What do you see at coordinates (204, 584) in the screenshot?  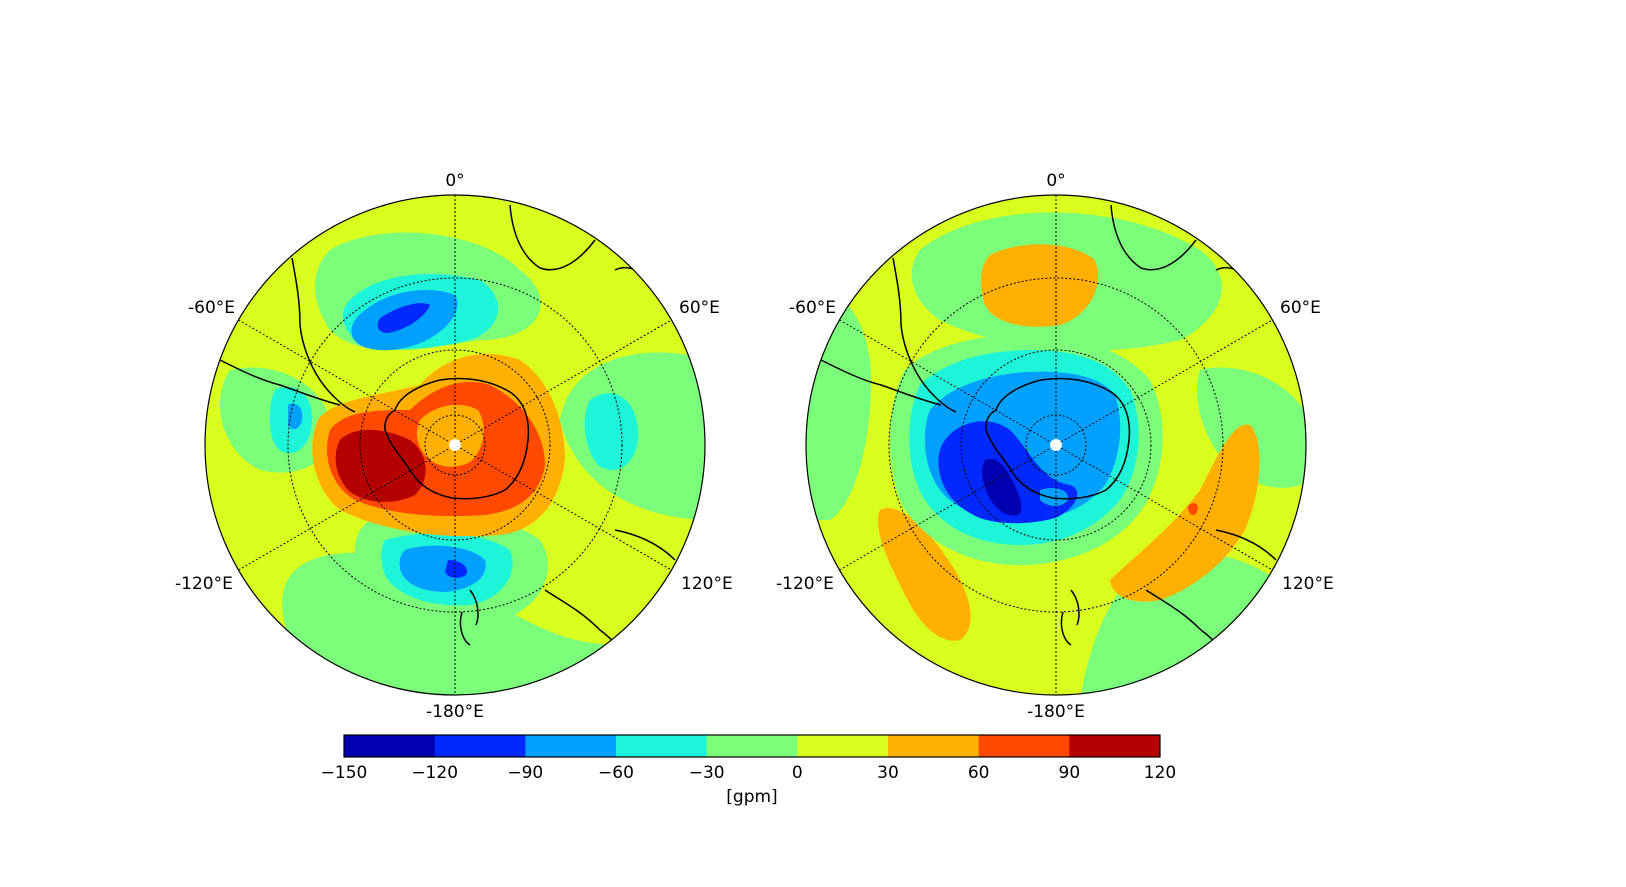 I see `map-left-label-lower-left: -120°E` at bounding box center [204, 584].